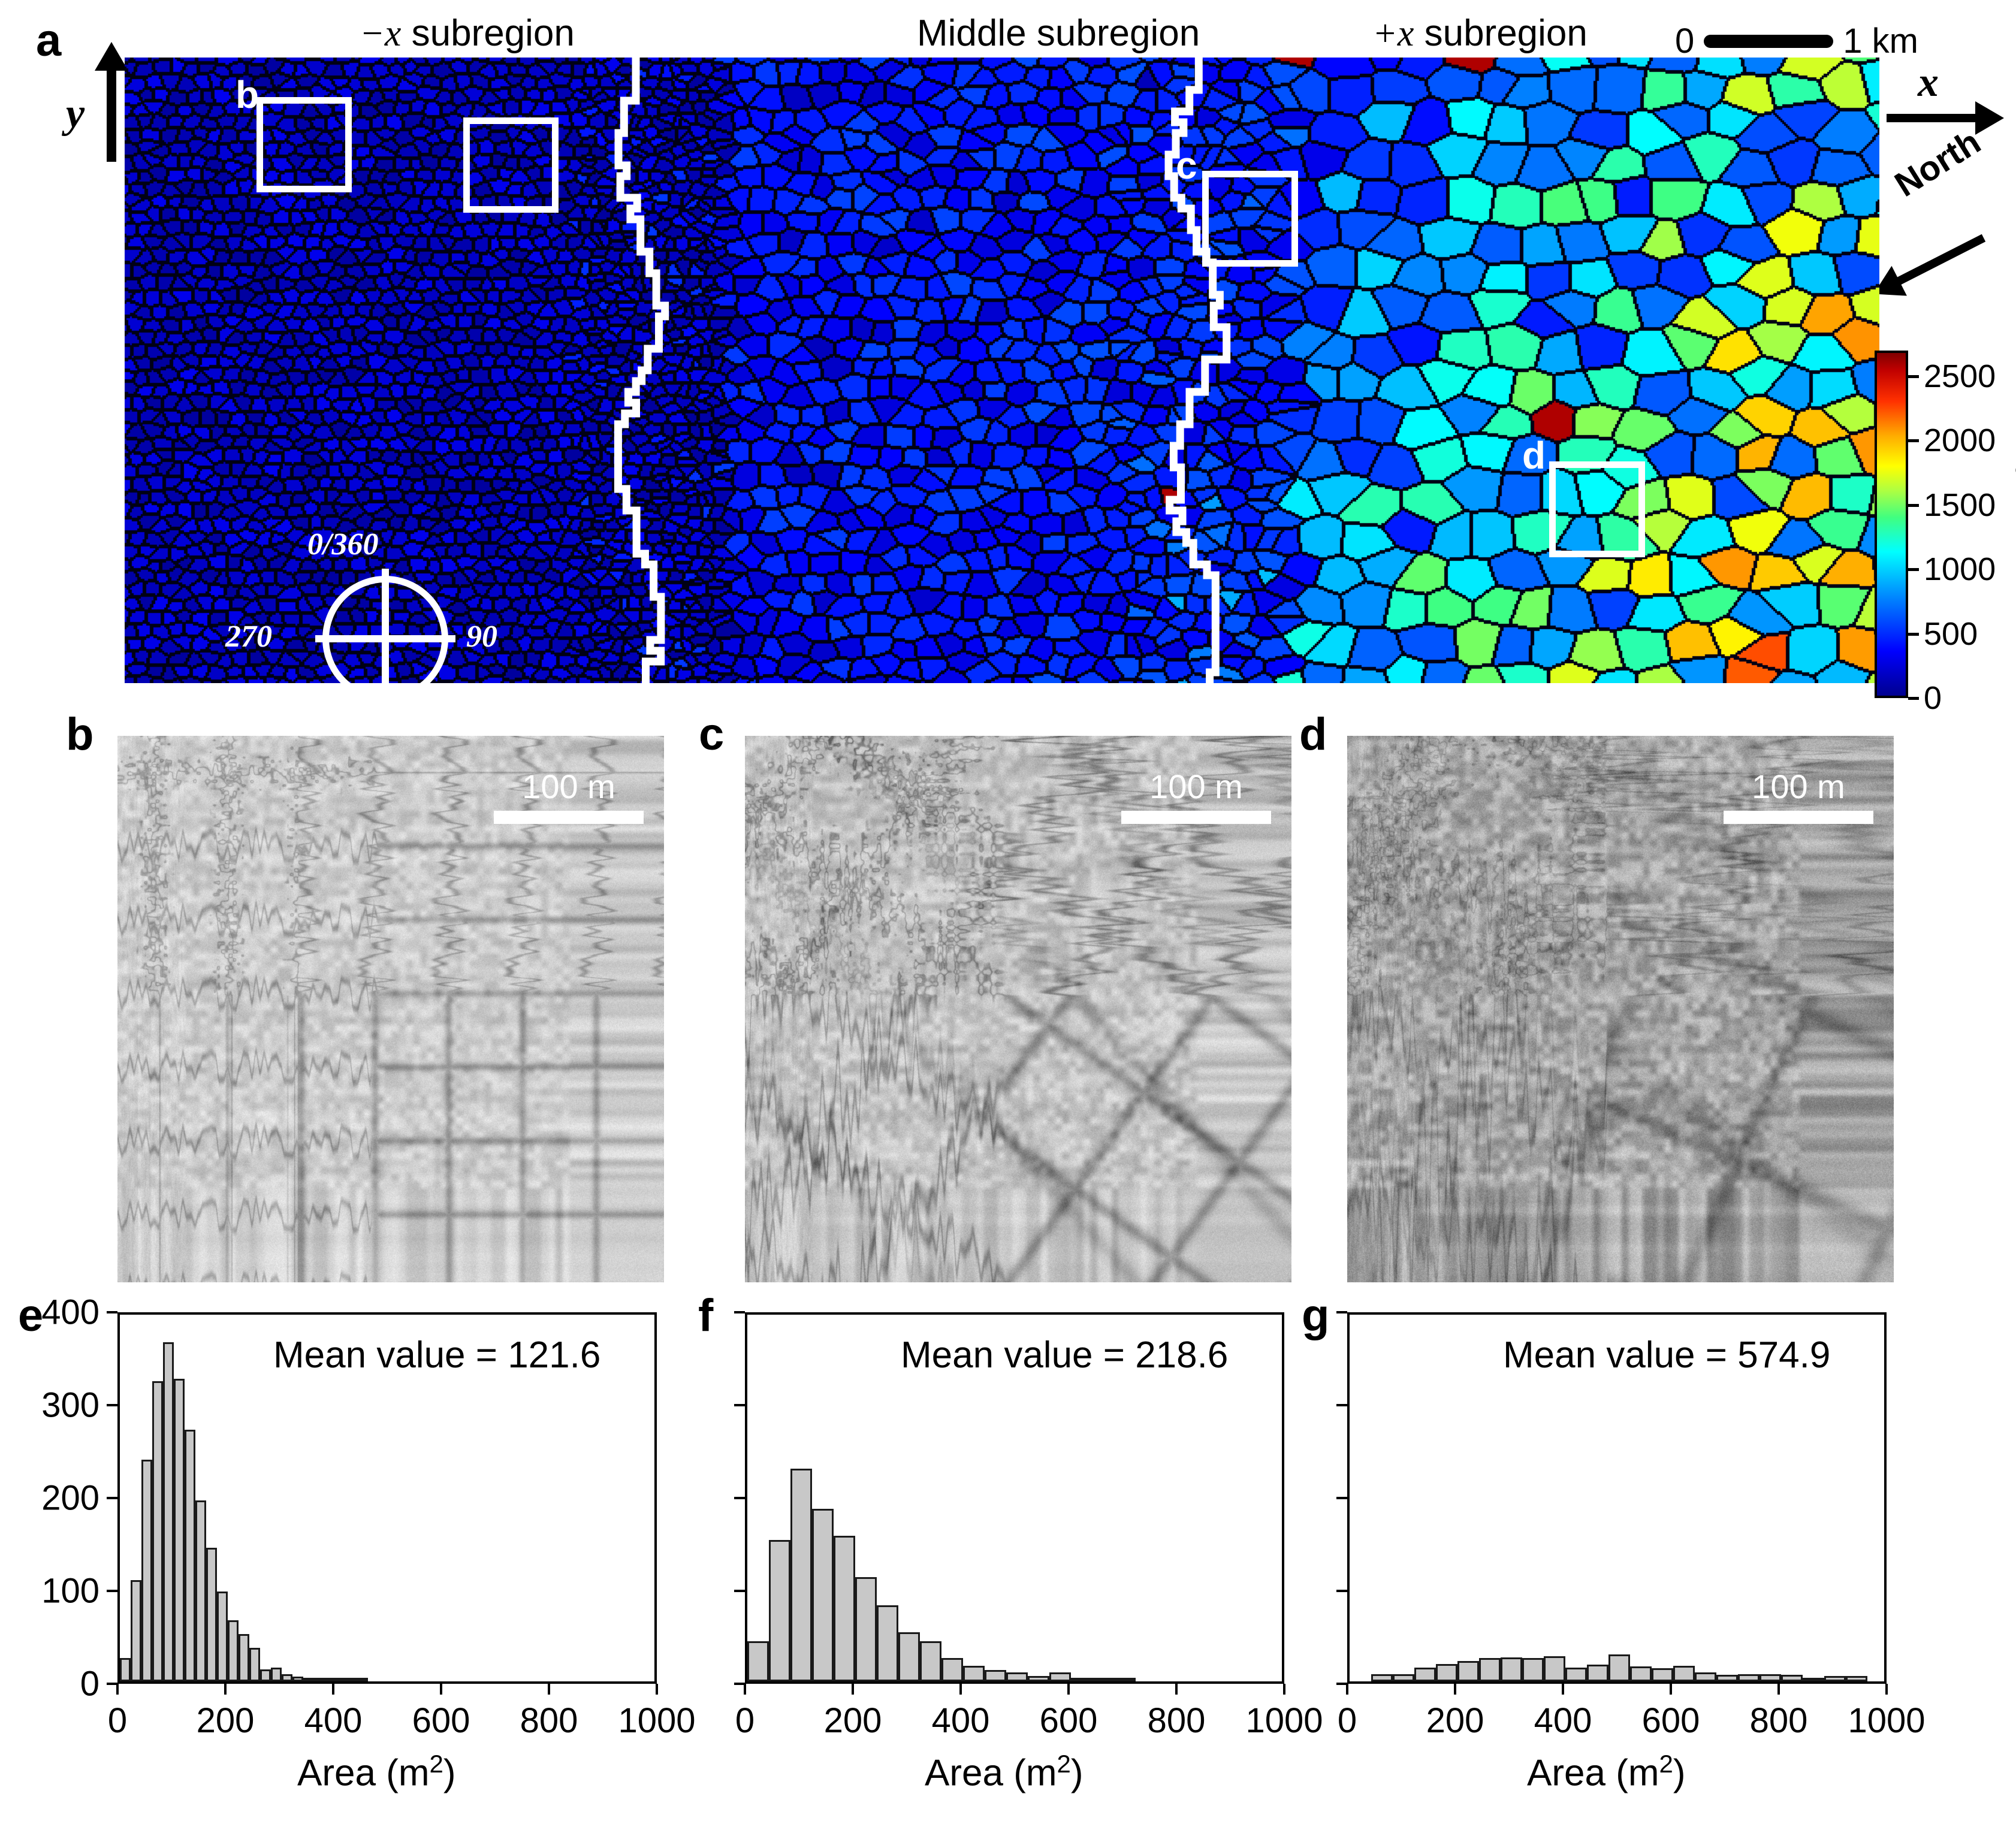 The width and height of the screenshot is (2016, 1827). Describe the element at coordinates (1798, 786) in the screenshot. I see `scale-bar-d-label: 100 m` at that location.